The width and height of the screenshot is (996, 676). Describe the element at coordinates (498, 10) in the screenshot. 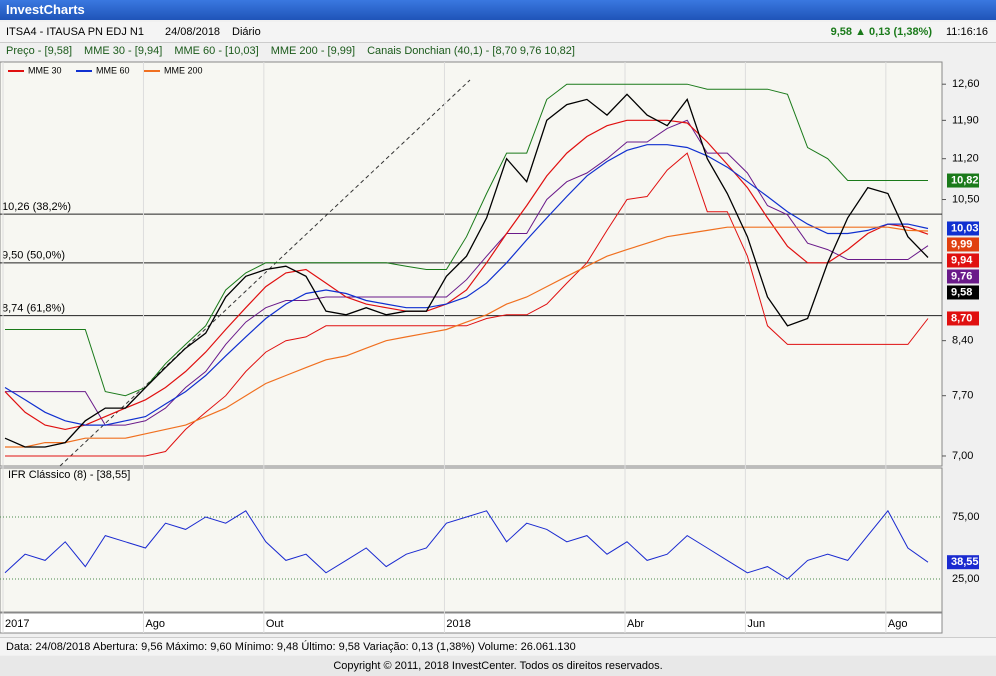

I see `app-title: InvestCharts` at that location.